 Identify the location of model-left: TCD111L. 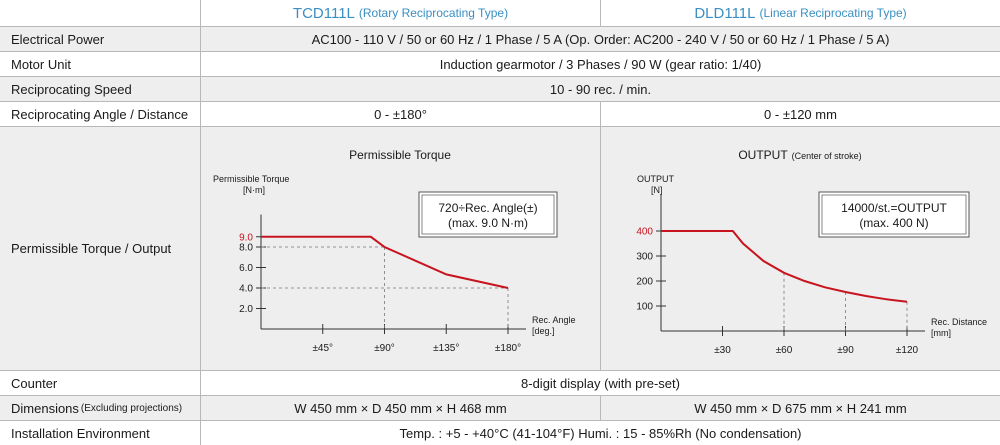
(323, 13).